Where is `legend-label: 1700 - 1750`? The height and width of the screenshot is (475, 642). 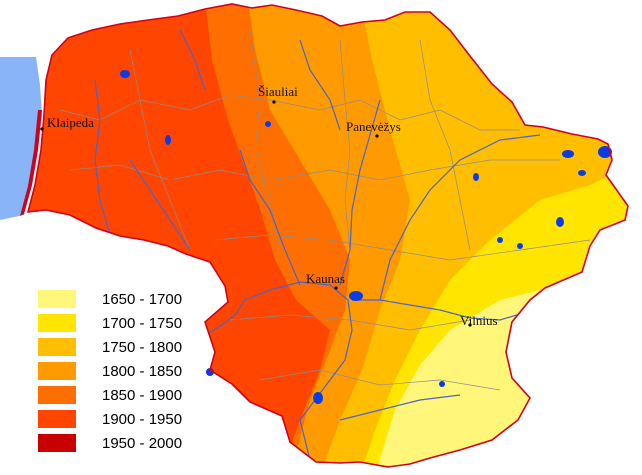 legend-label: 1700 - 1750 is located at coordinates (142, 323).